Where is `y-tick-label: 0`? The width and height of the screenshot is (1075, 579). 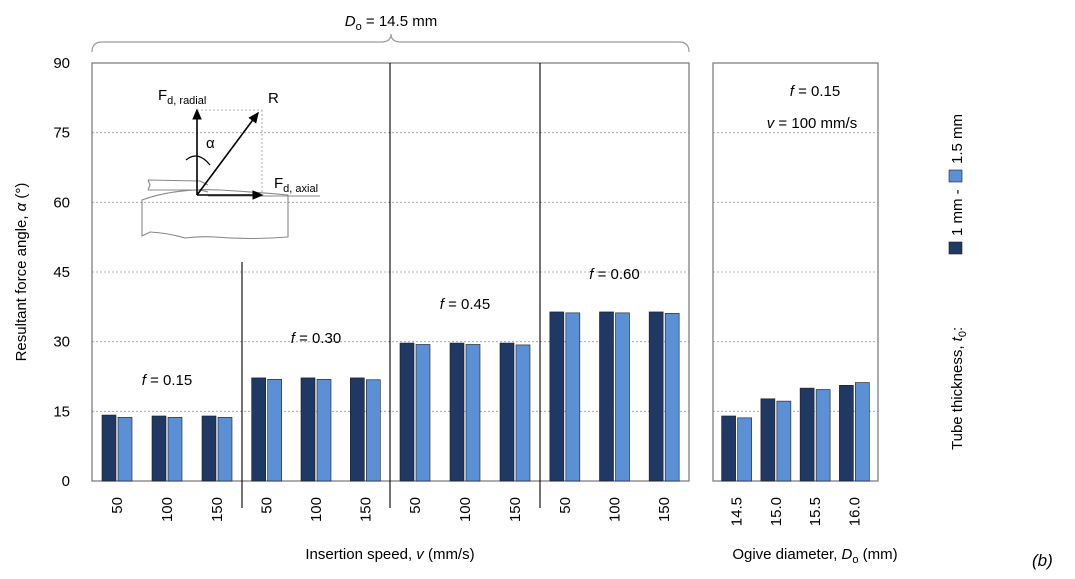 y-tick-label: 0 is located at coordinates (66, 481).